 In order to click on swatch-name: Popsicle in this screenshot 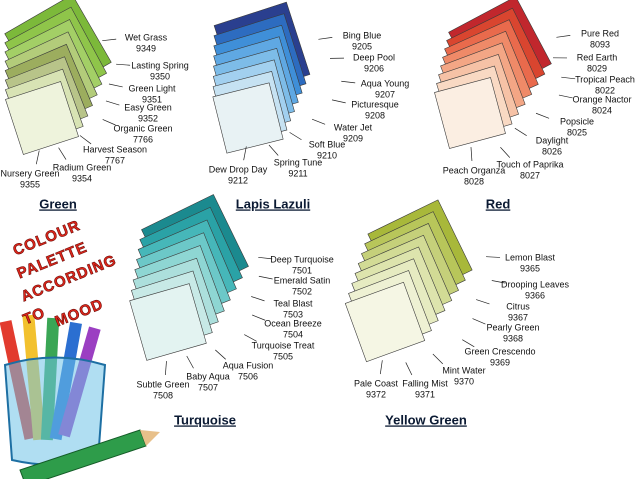, I will do `click(577, 121)`.